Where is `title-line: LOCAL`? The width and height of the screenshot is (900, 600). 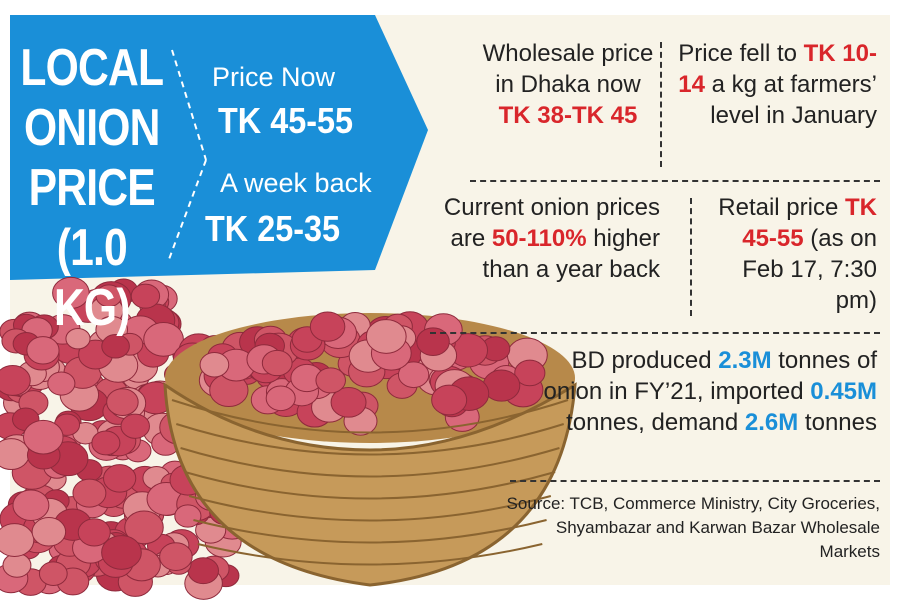 title-line: LOCAL is located at coordinates (92, 68).